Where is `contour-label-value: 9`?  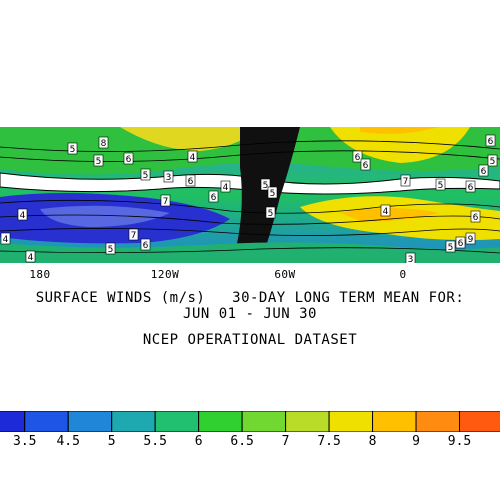
contour-label-value: 9 is located at coordinates (471, 240).